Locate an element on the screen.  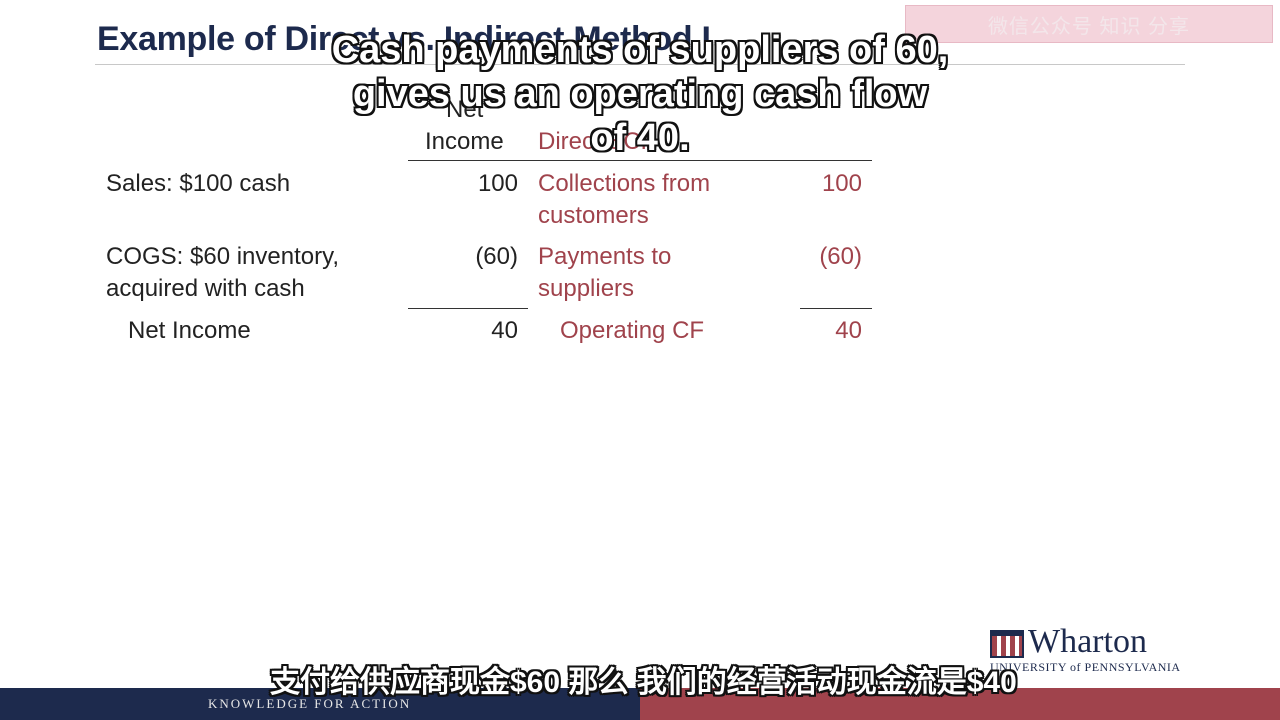
wharton-shield-icon is located at coordinates (1007, 644).